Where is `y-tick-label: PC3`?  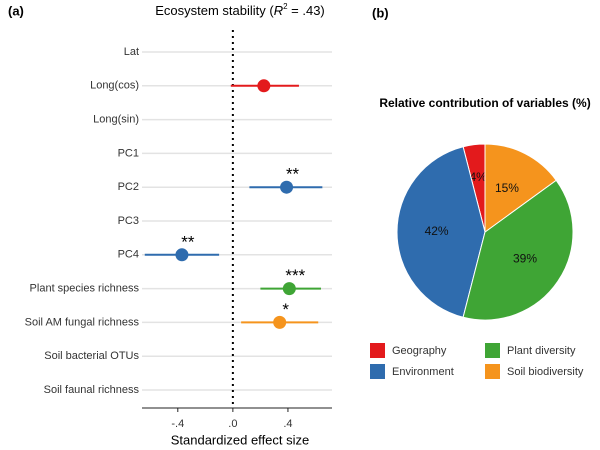
y-tick-label: PC3 is located at coordinates (128, 221).